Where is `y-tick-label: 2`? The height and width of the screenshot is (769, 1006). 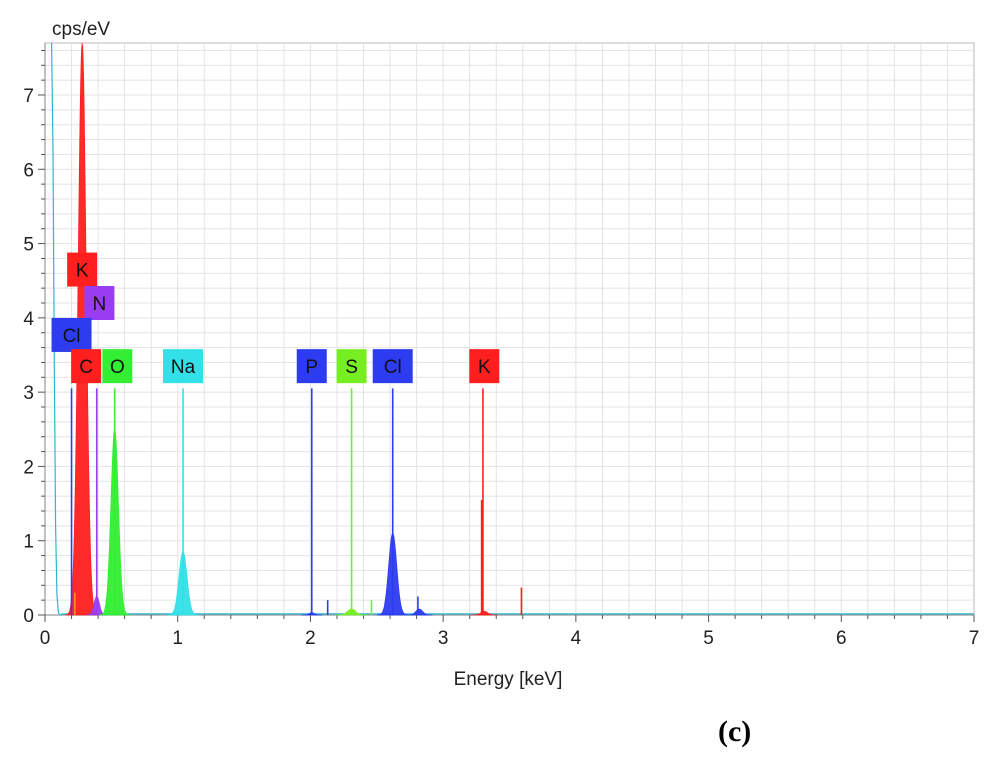 y-tick-label: 2 is located at coordinates (28, 467).